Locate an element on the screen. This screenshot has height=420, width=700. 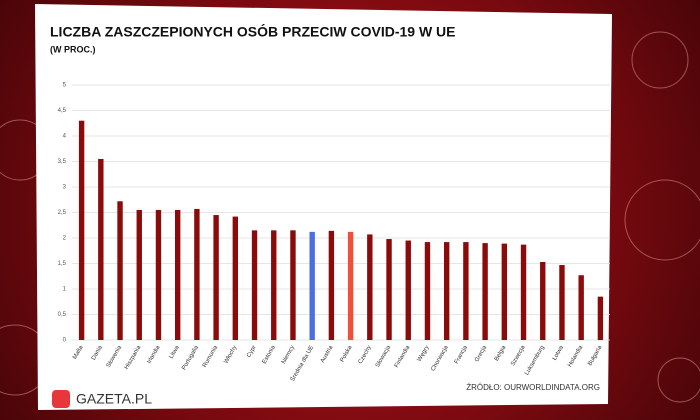
chart-subtitle: (W PROC.) is located at coordinates (73, 49).